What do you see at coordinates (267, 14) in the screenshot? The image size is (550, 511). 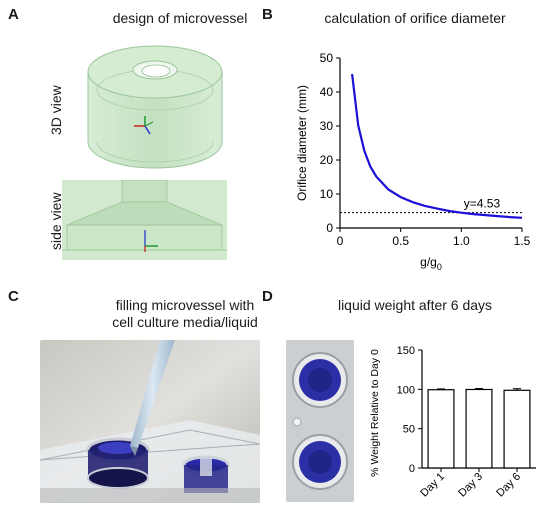 I see `panel-b-label: B` at bounding box center [267, 14].